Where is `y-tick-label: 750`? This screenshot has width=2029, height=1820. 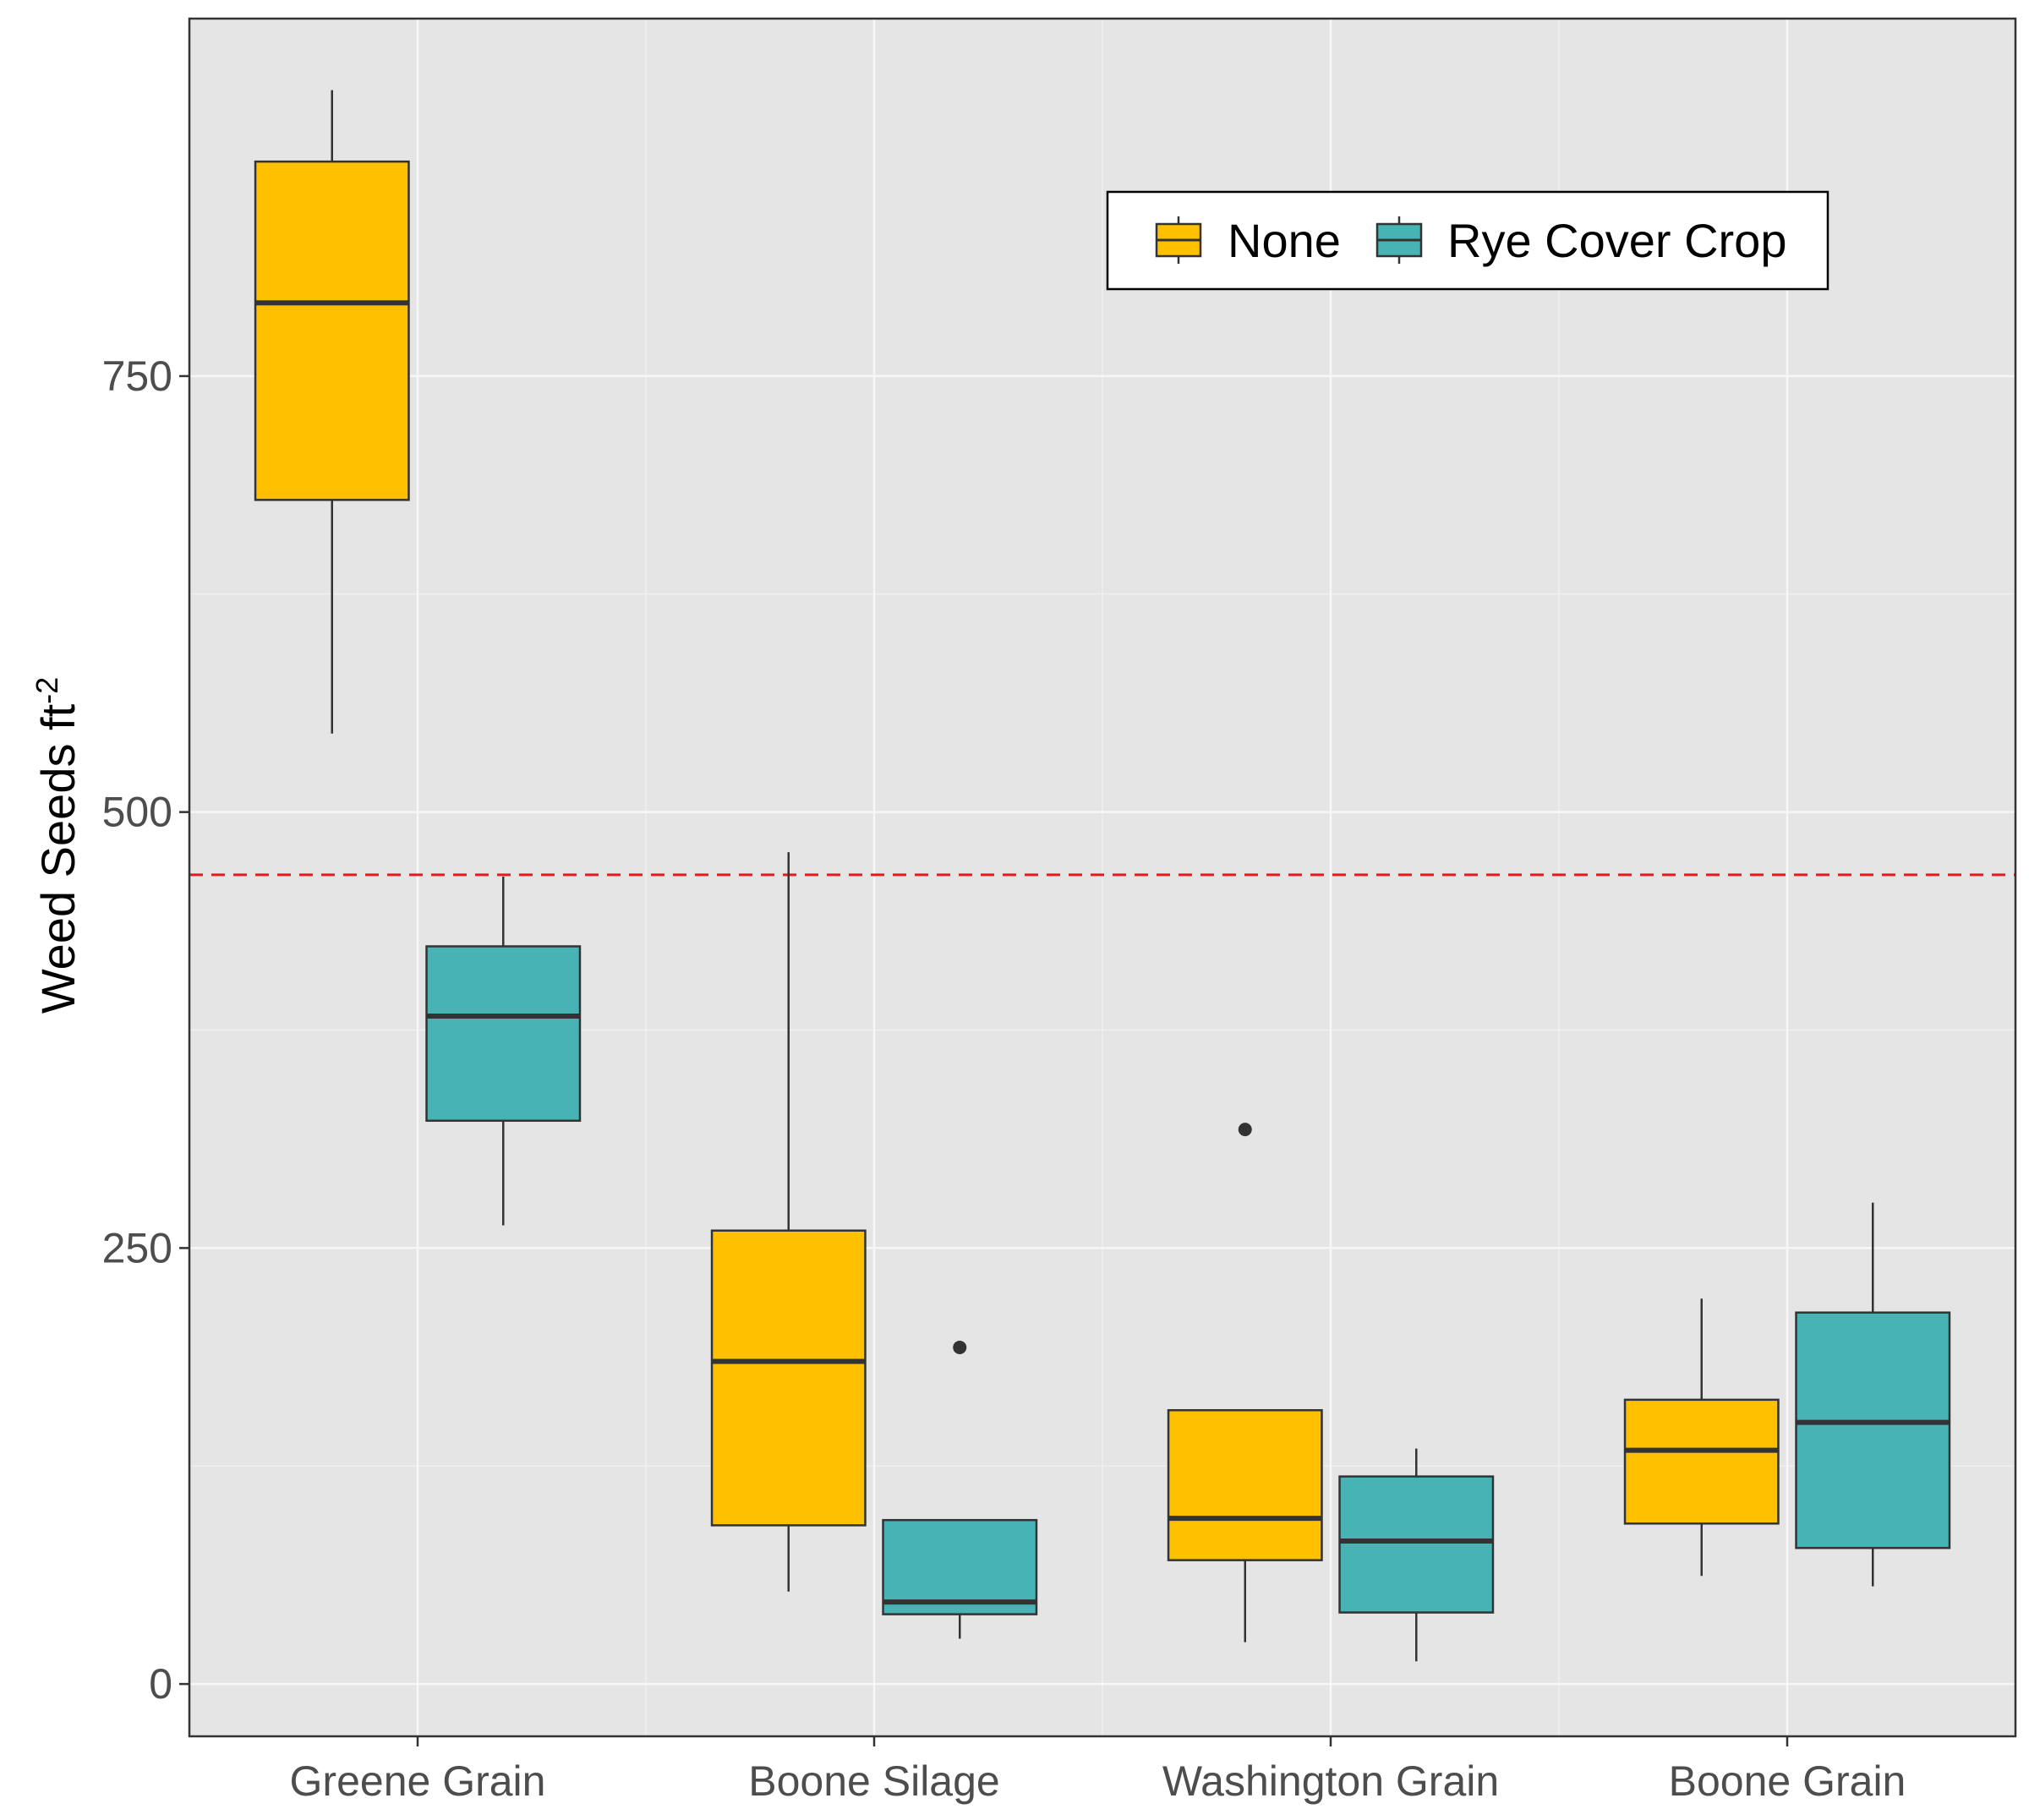
y-tick-label: 750 is located at coordinates (137, 376).